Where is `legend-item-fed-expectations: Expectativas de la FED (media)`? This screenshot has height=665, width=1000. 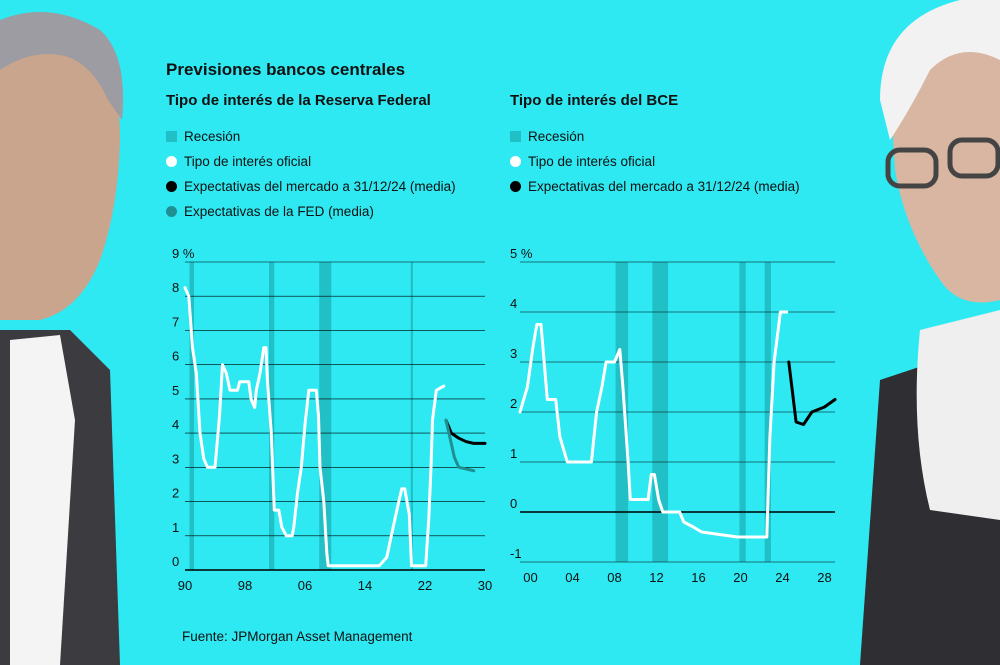 legend-item-fed-expectations: Expectativas de la FED (media) is located at coordinates (311, 211).